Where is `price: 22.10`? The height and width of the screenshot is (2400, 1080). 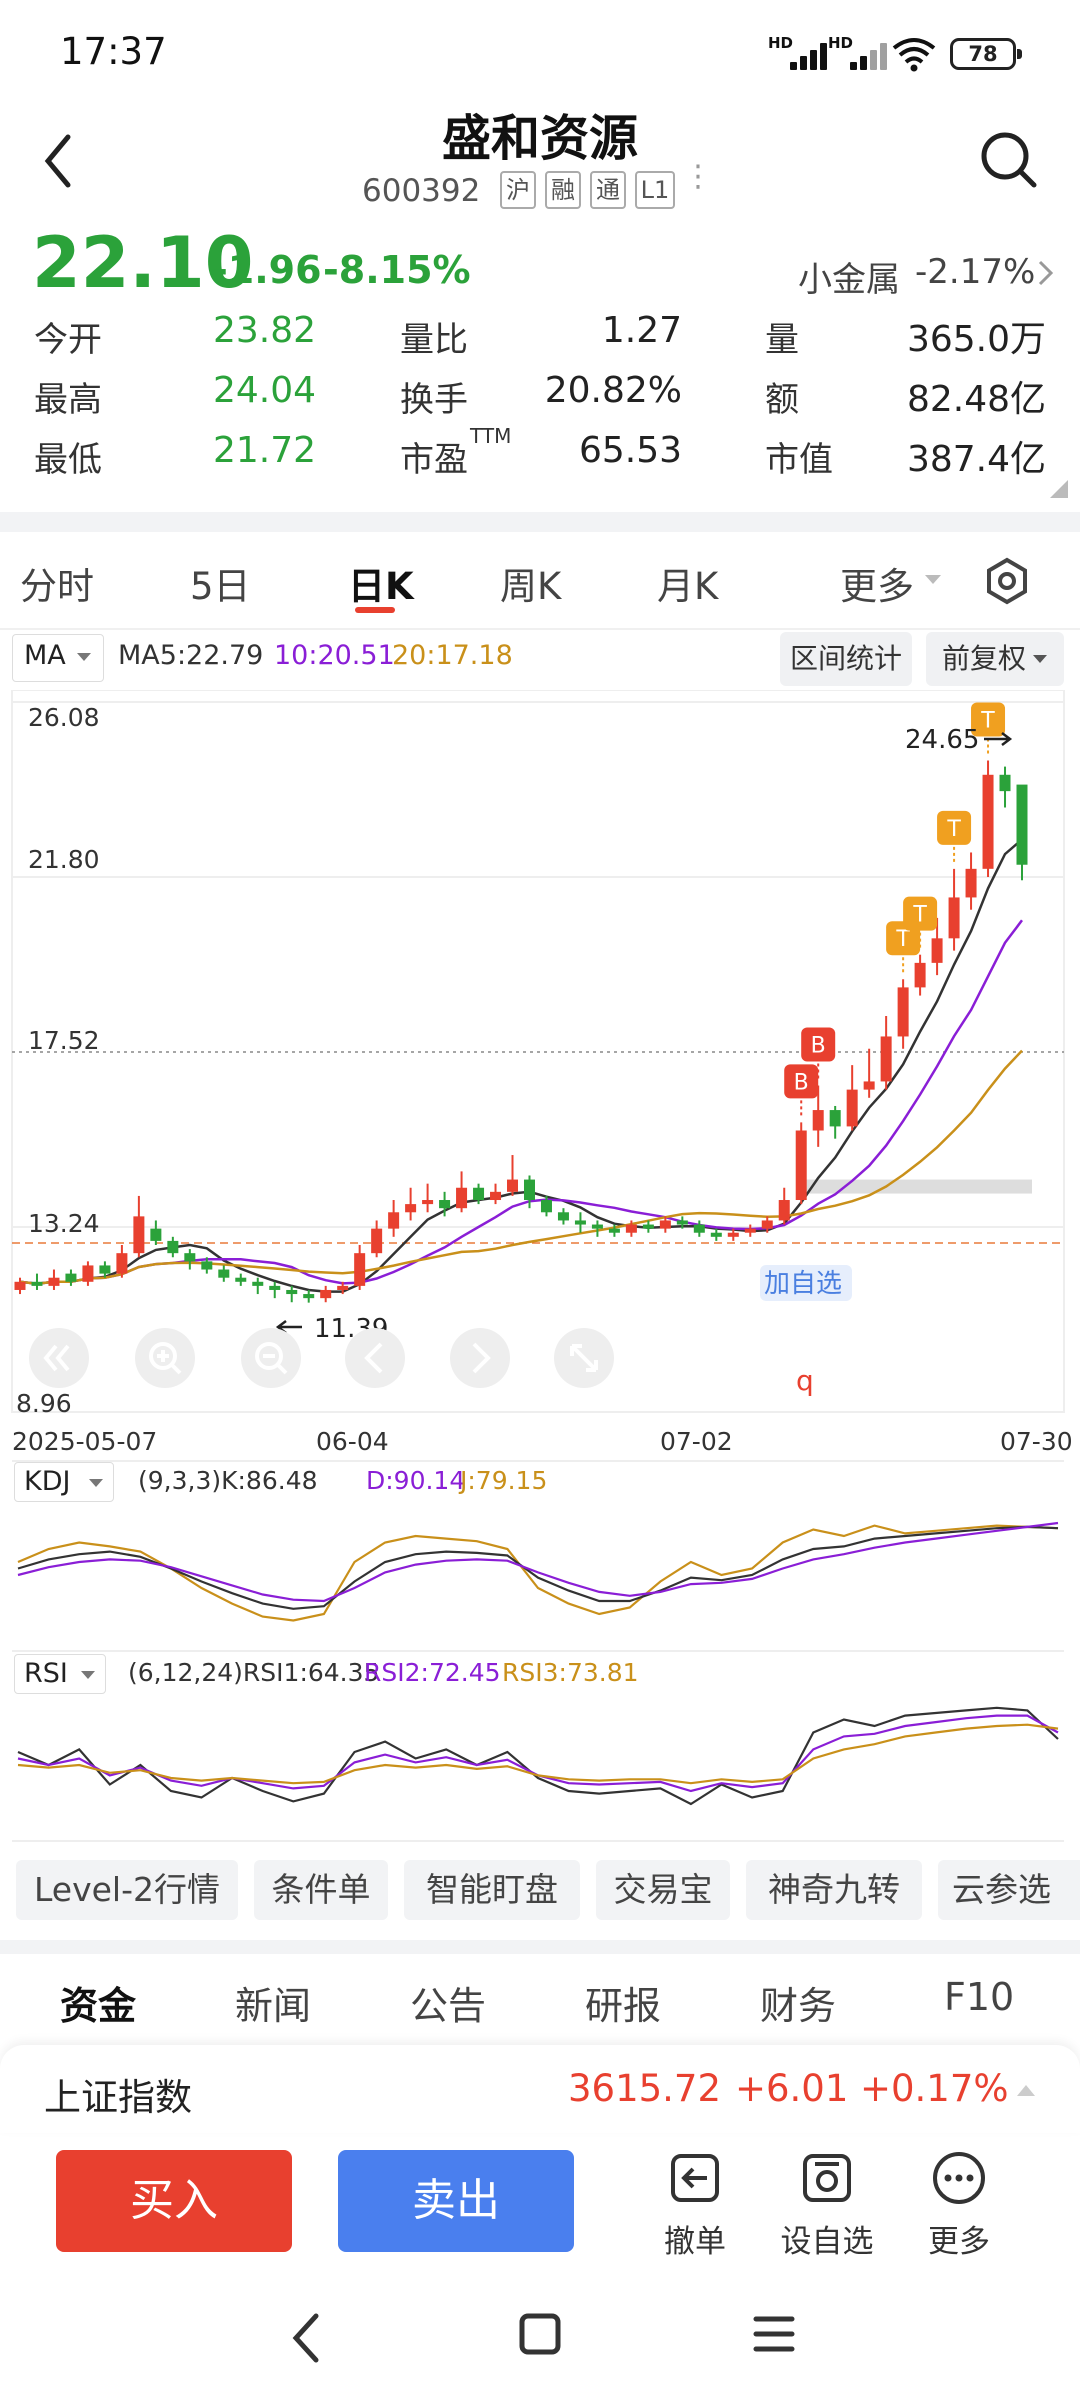 price: 22.10 is located at coordinates (143, 263).